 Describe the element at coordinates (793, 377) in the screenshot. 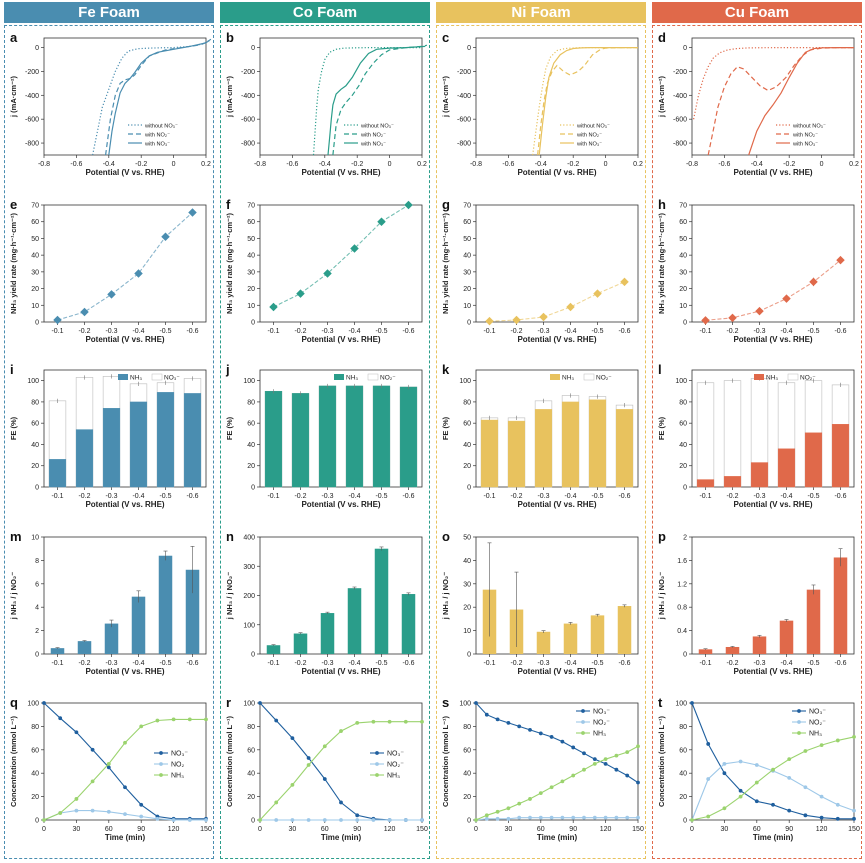

I see `legend-swatch` at that location.